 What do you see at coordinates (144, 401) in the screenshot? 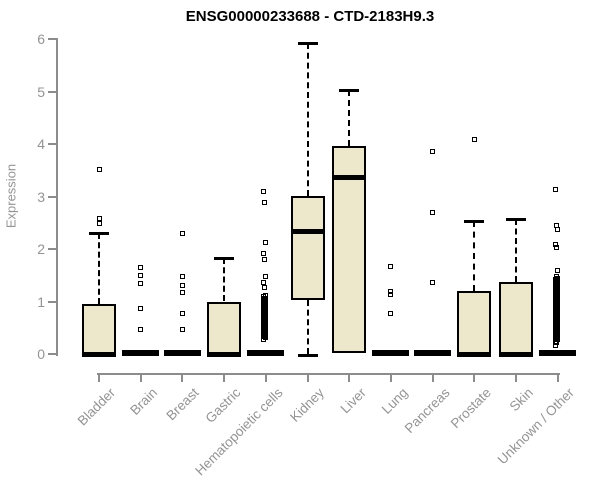
I see `x-tick-label: Brain` at bounding box center [144, 401].